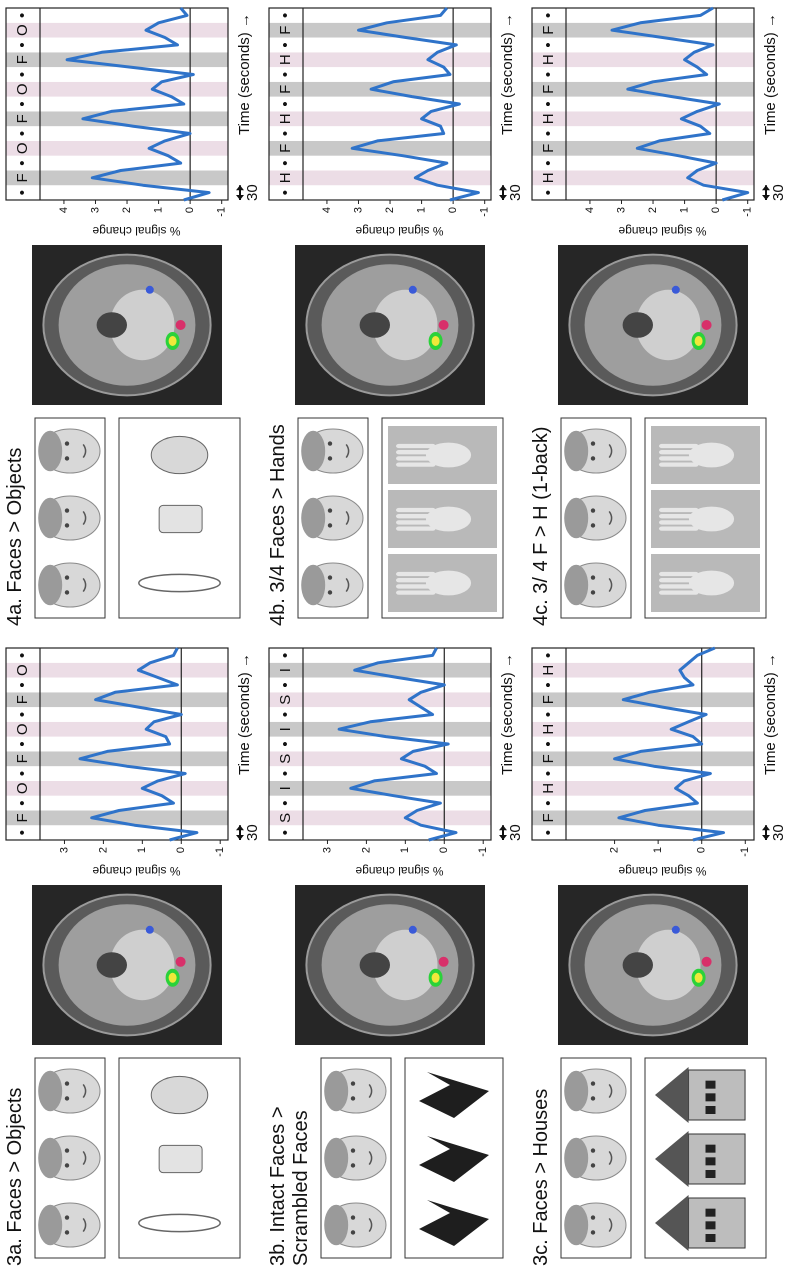 The height and width of the screenshot is (1280, 790). What do you see at coordinates (327, 210) in the screenshot?
I see `y-tick-label: 4` at bounding box center [327, 210].